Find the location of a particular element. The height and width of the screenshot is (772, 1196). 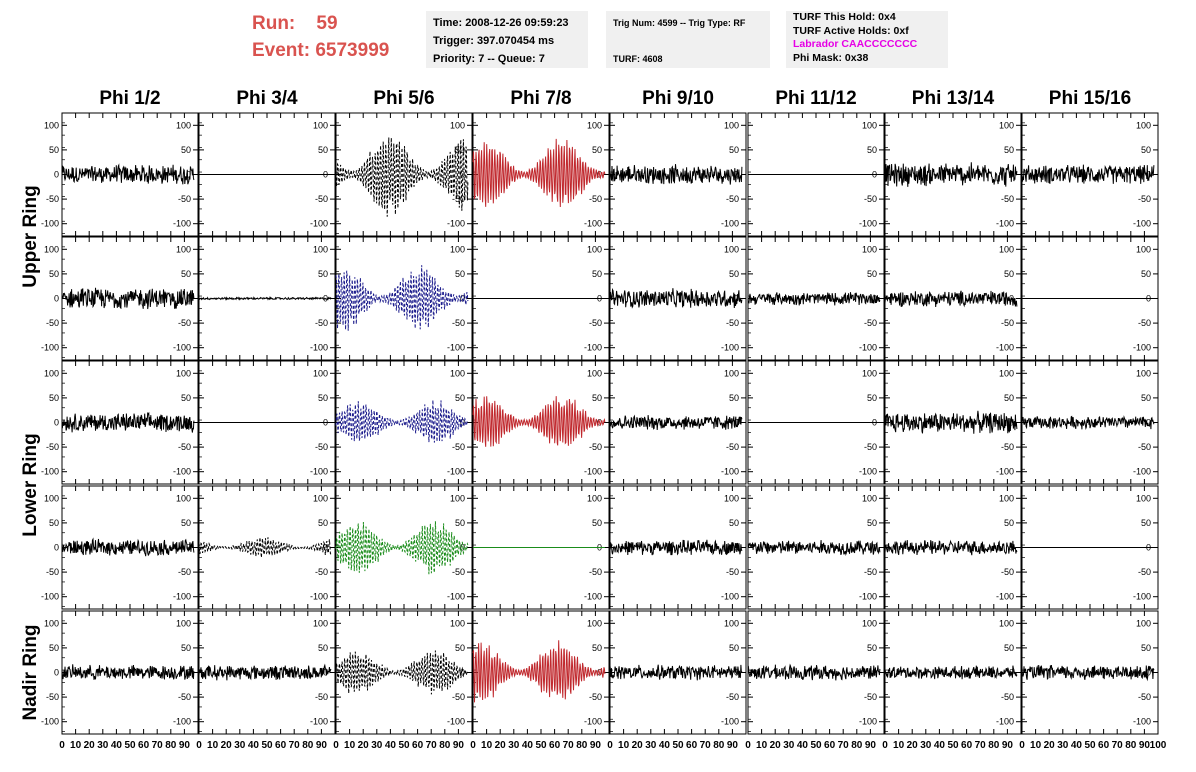

column-header-7: Phi 13/14 is located at coordinates (953, 98).